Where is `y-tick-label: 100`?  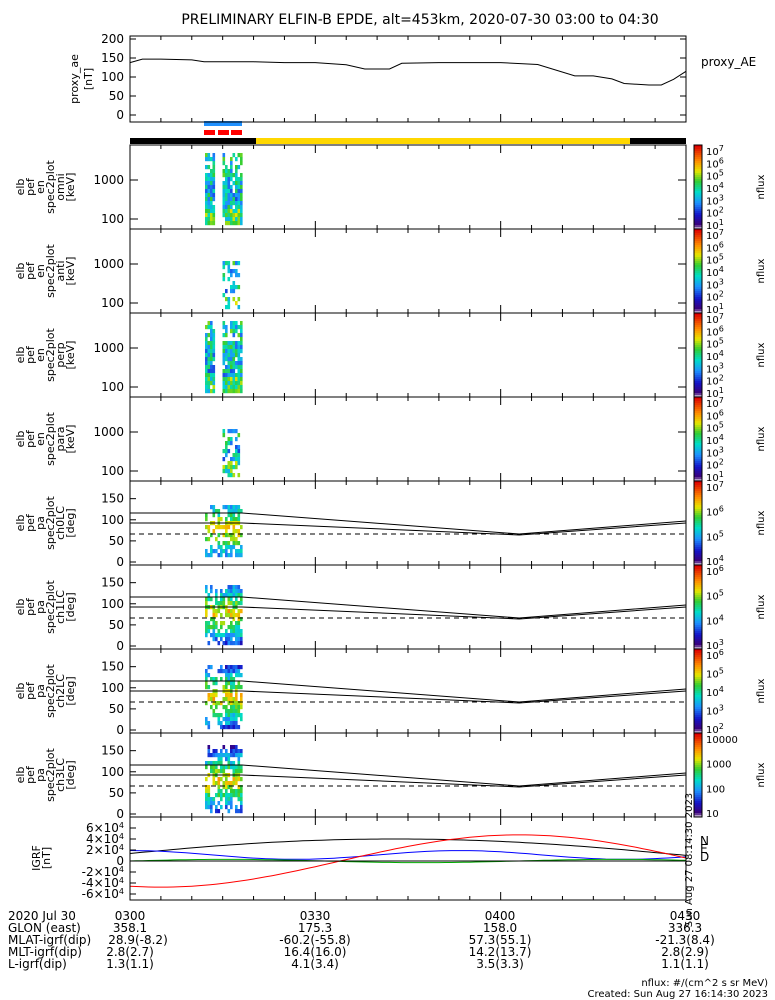
y-tick-label: 100 is located at coordinates (112, 688).